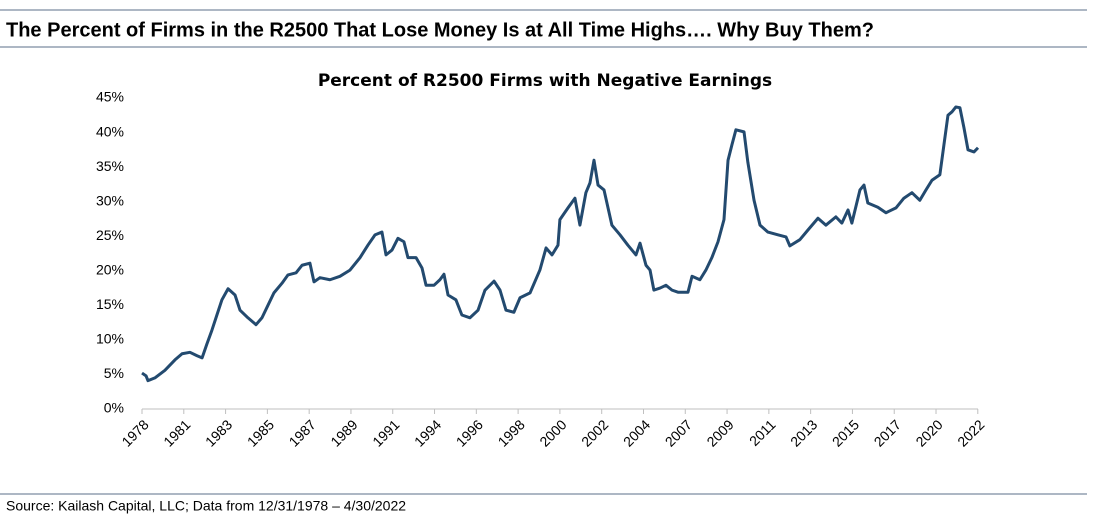 This screenshot has width=1096, height=521. Describe the element at coordinates (343, 432) in the screenshot. I see `x-tick-label: 1989` at that location.